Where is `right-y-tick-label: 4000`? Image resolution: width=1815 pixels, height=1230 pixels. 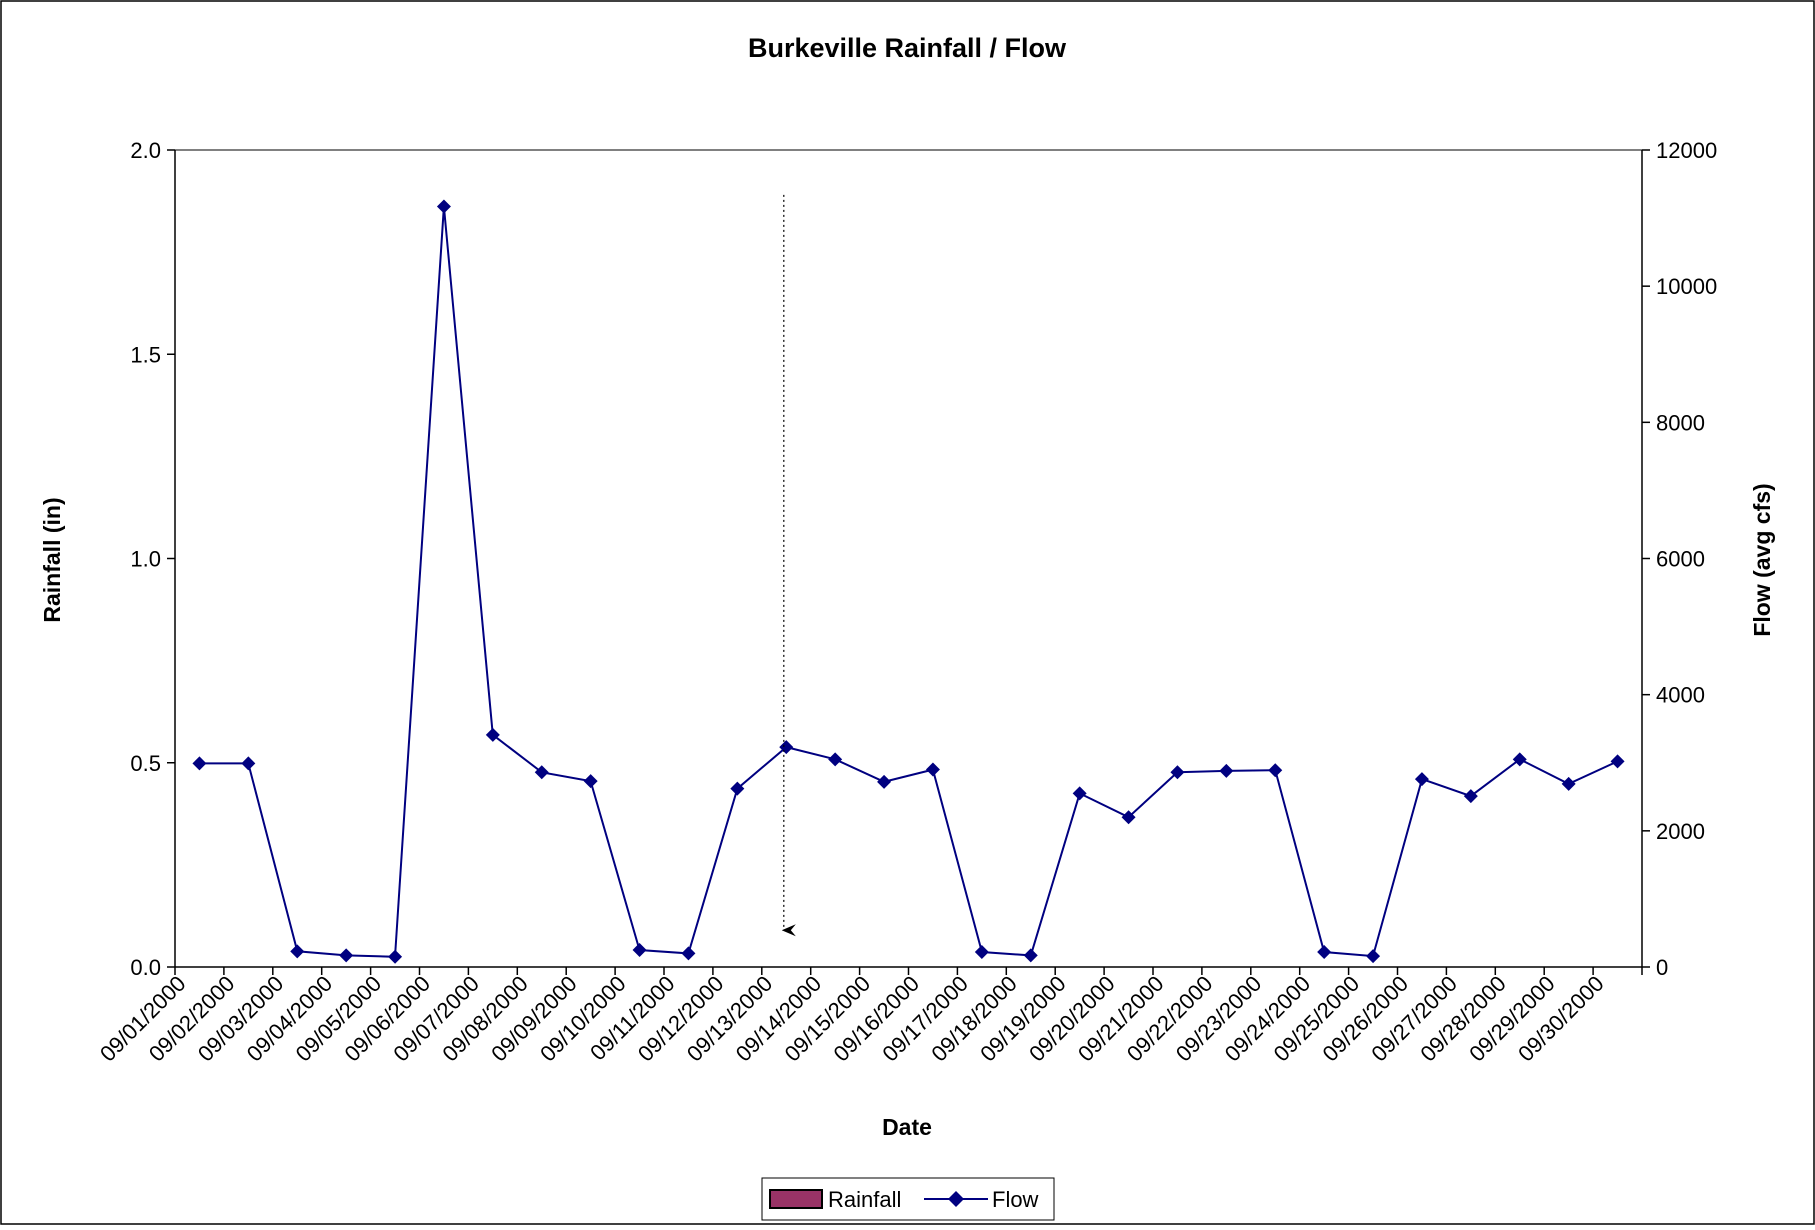
right-y-tick-label: 4000 is located at coordinates (1680, 695).